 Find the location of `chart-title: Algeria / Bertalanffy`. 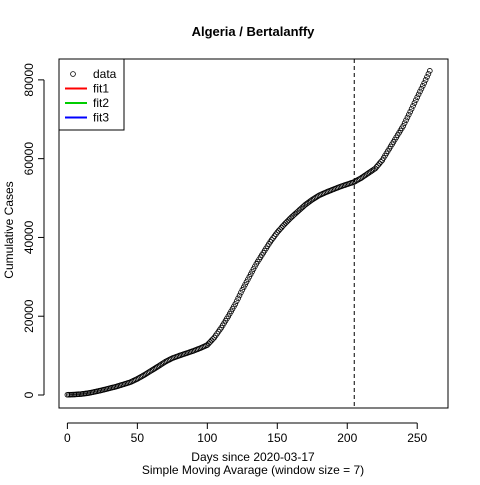

chart-title: Algeria / Bertalanffy is located at coordinates (254, 31).